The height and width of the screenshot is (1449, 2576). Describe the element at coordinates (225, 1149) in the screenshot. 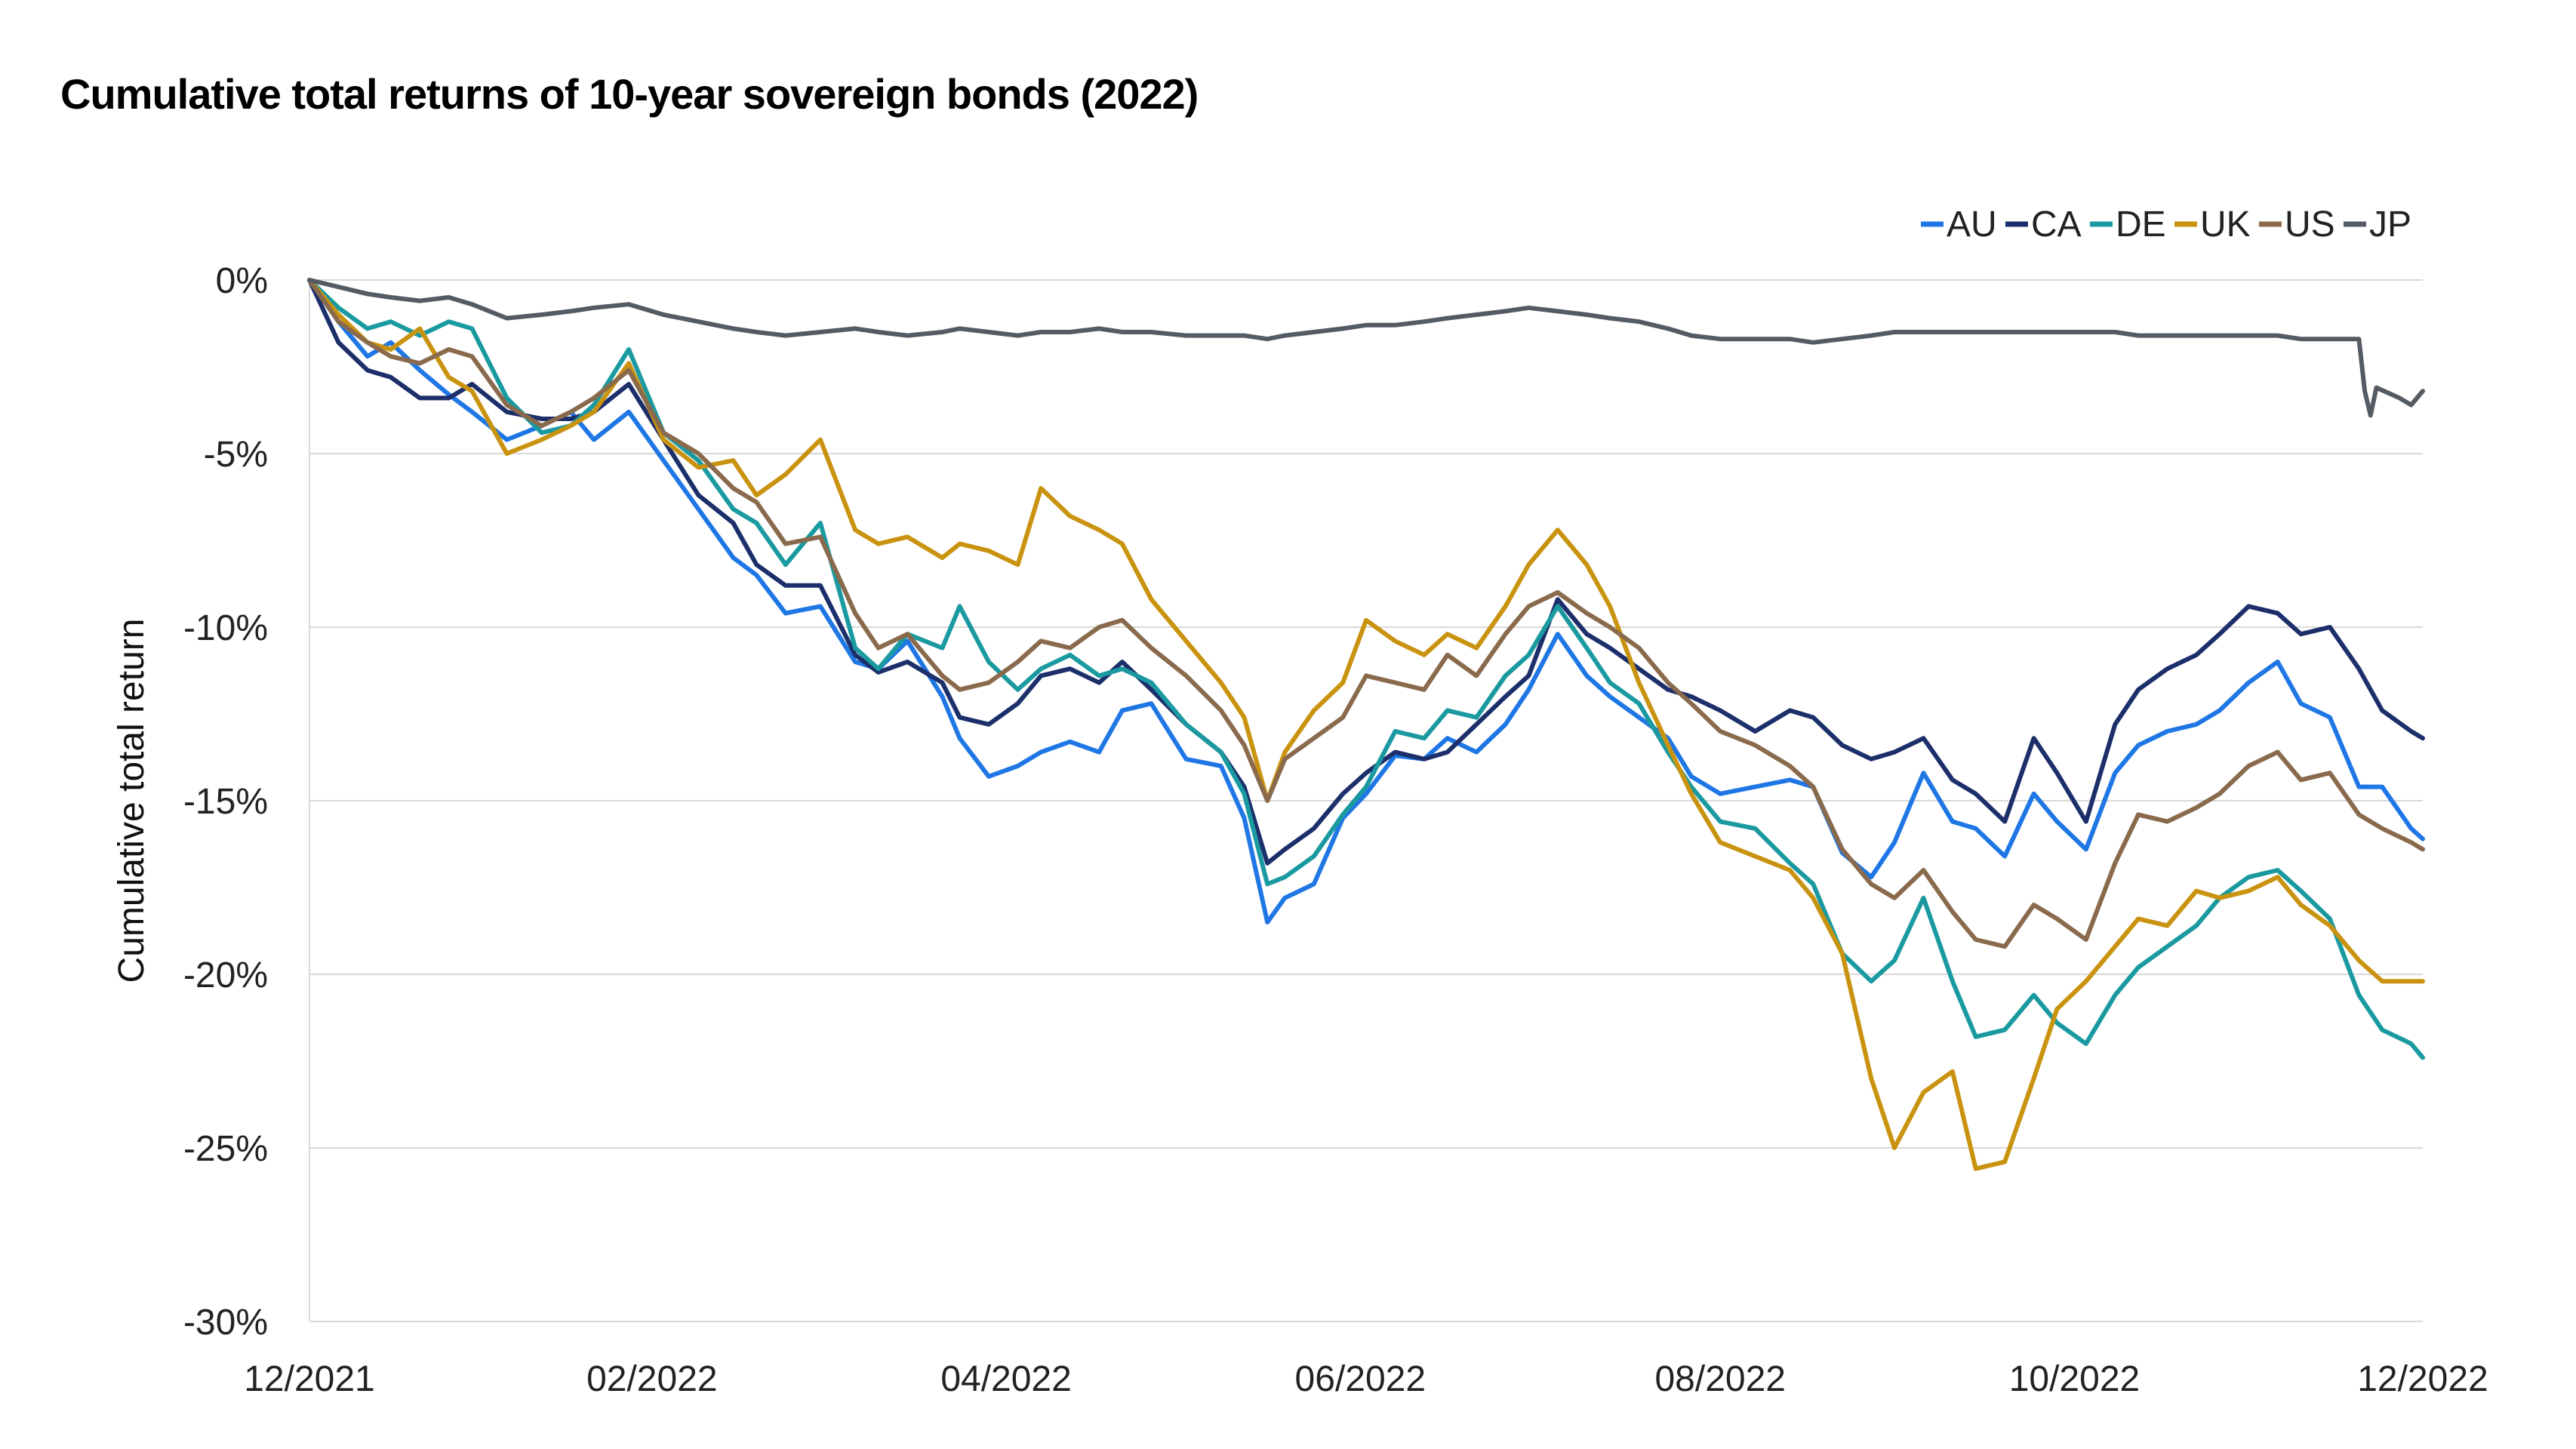

I see `y-tick-label: -25%` at that location.